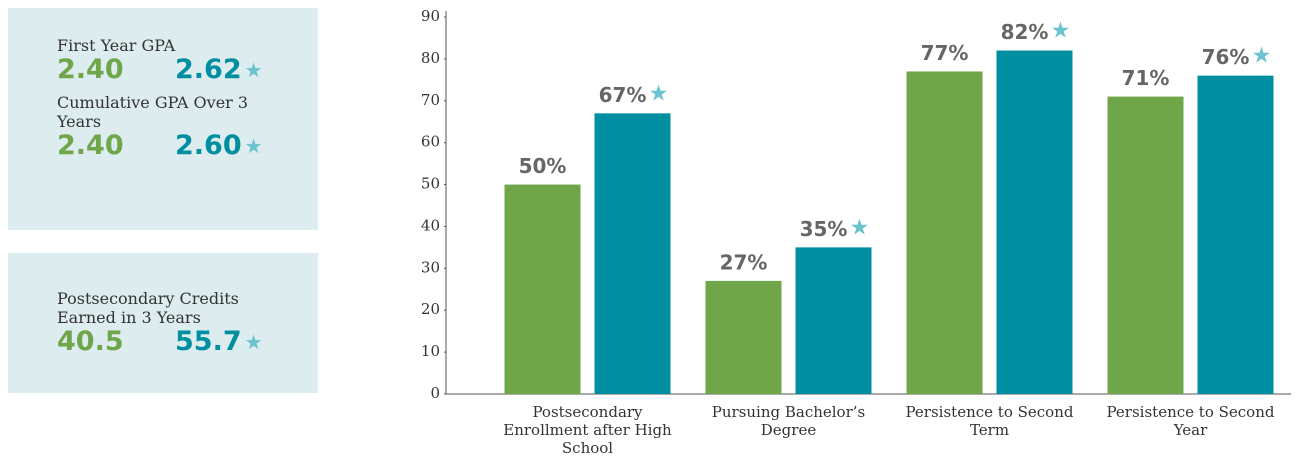 The height and width of the screenshot is (466, 1301). What do you see at coordinates (435, 393) in the screenshot?
I see `y-tick-label: 0` at bounding box center [435, 393].